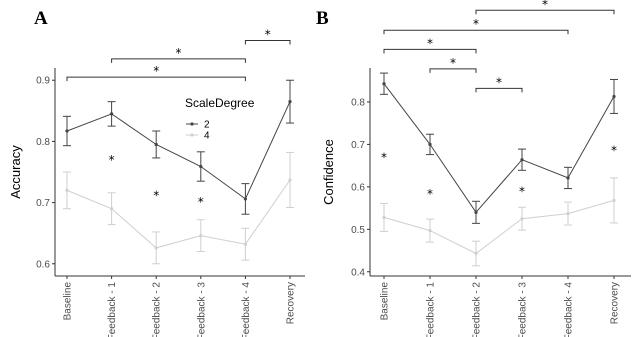 This screenshot has height=337, width=636. Describe the element at coordinates (201, 309) in the screenshot. I see `x-tick-label-a: Feedback - 3` at that location.